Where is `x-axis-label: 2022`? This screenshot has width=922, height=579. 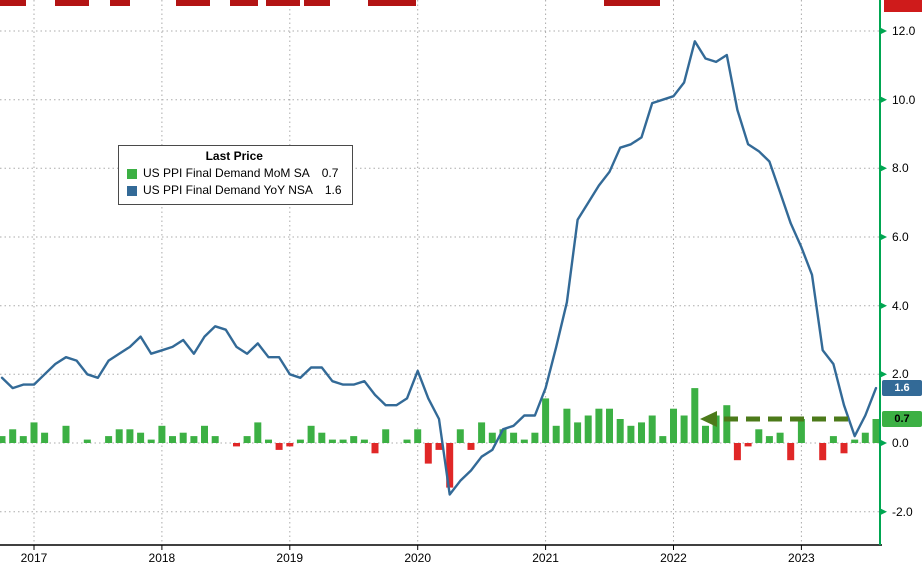
x-axis-label: 2022 is located at coordinates (673, 558).